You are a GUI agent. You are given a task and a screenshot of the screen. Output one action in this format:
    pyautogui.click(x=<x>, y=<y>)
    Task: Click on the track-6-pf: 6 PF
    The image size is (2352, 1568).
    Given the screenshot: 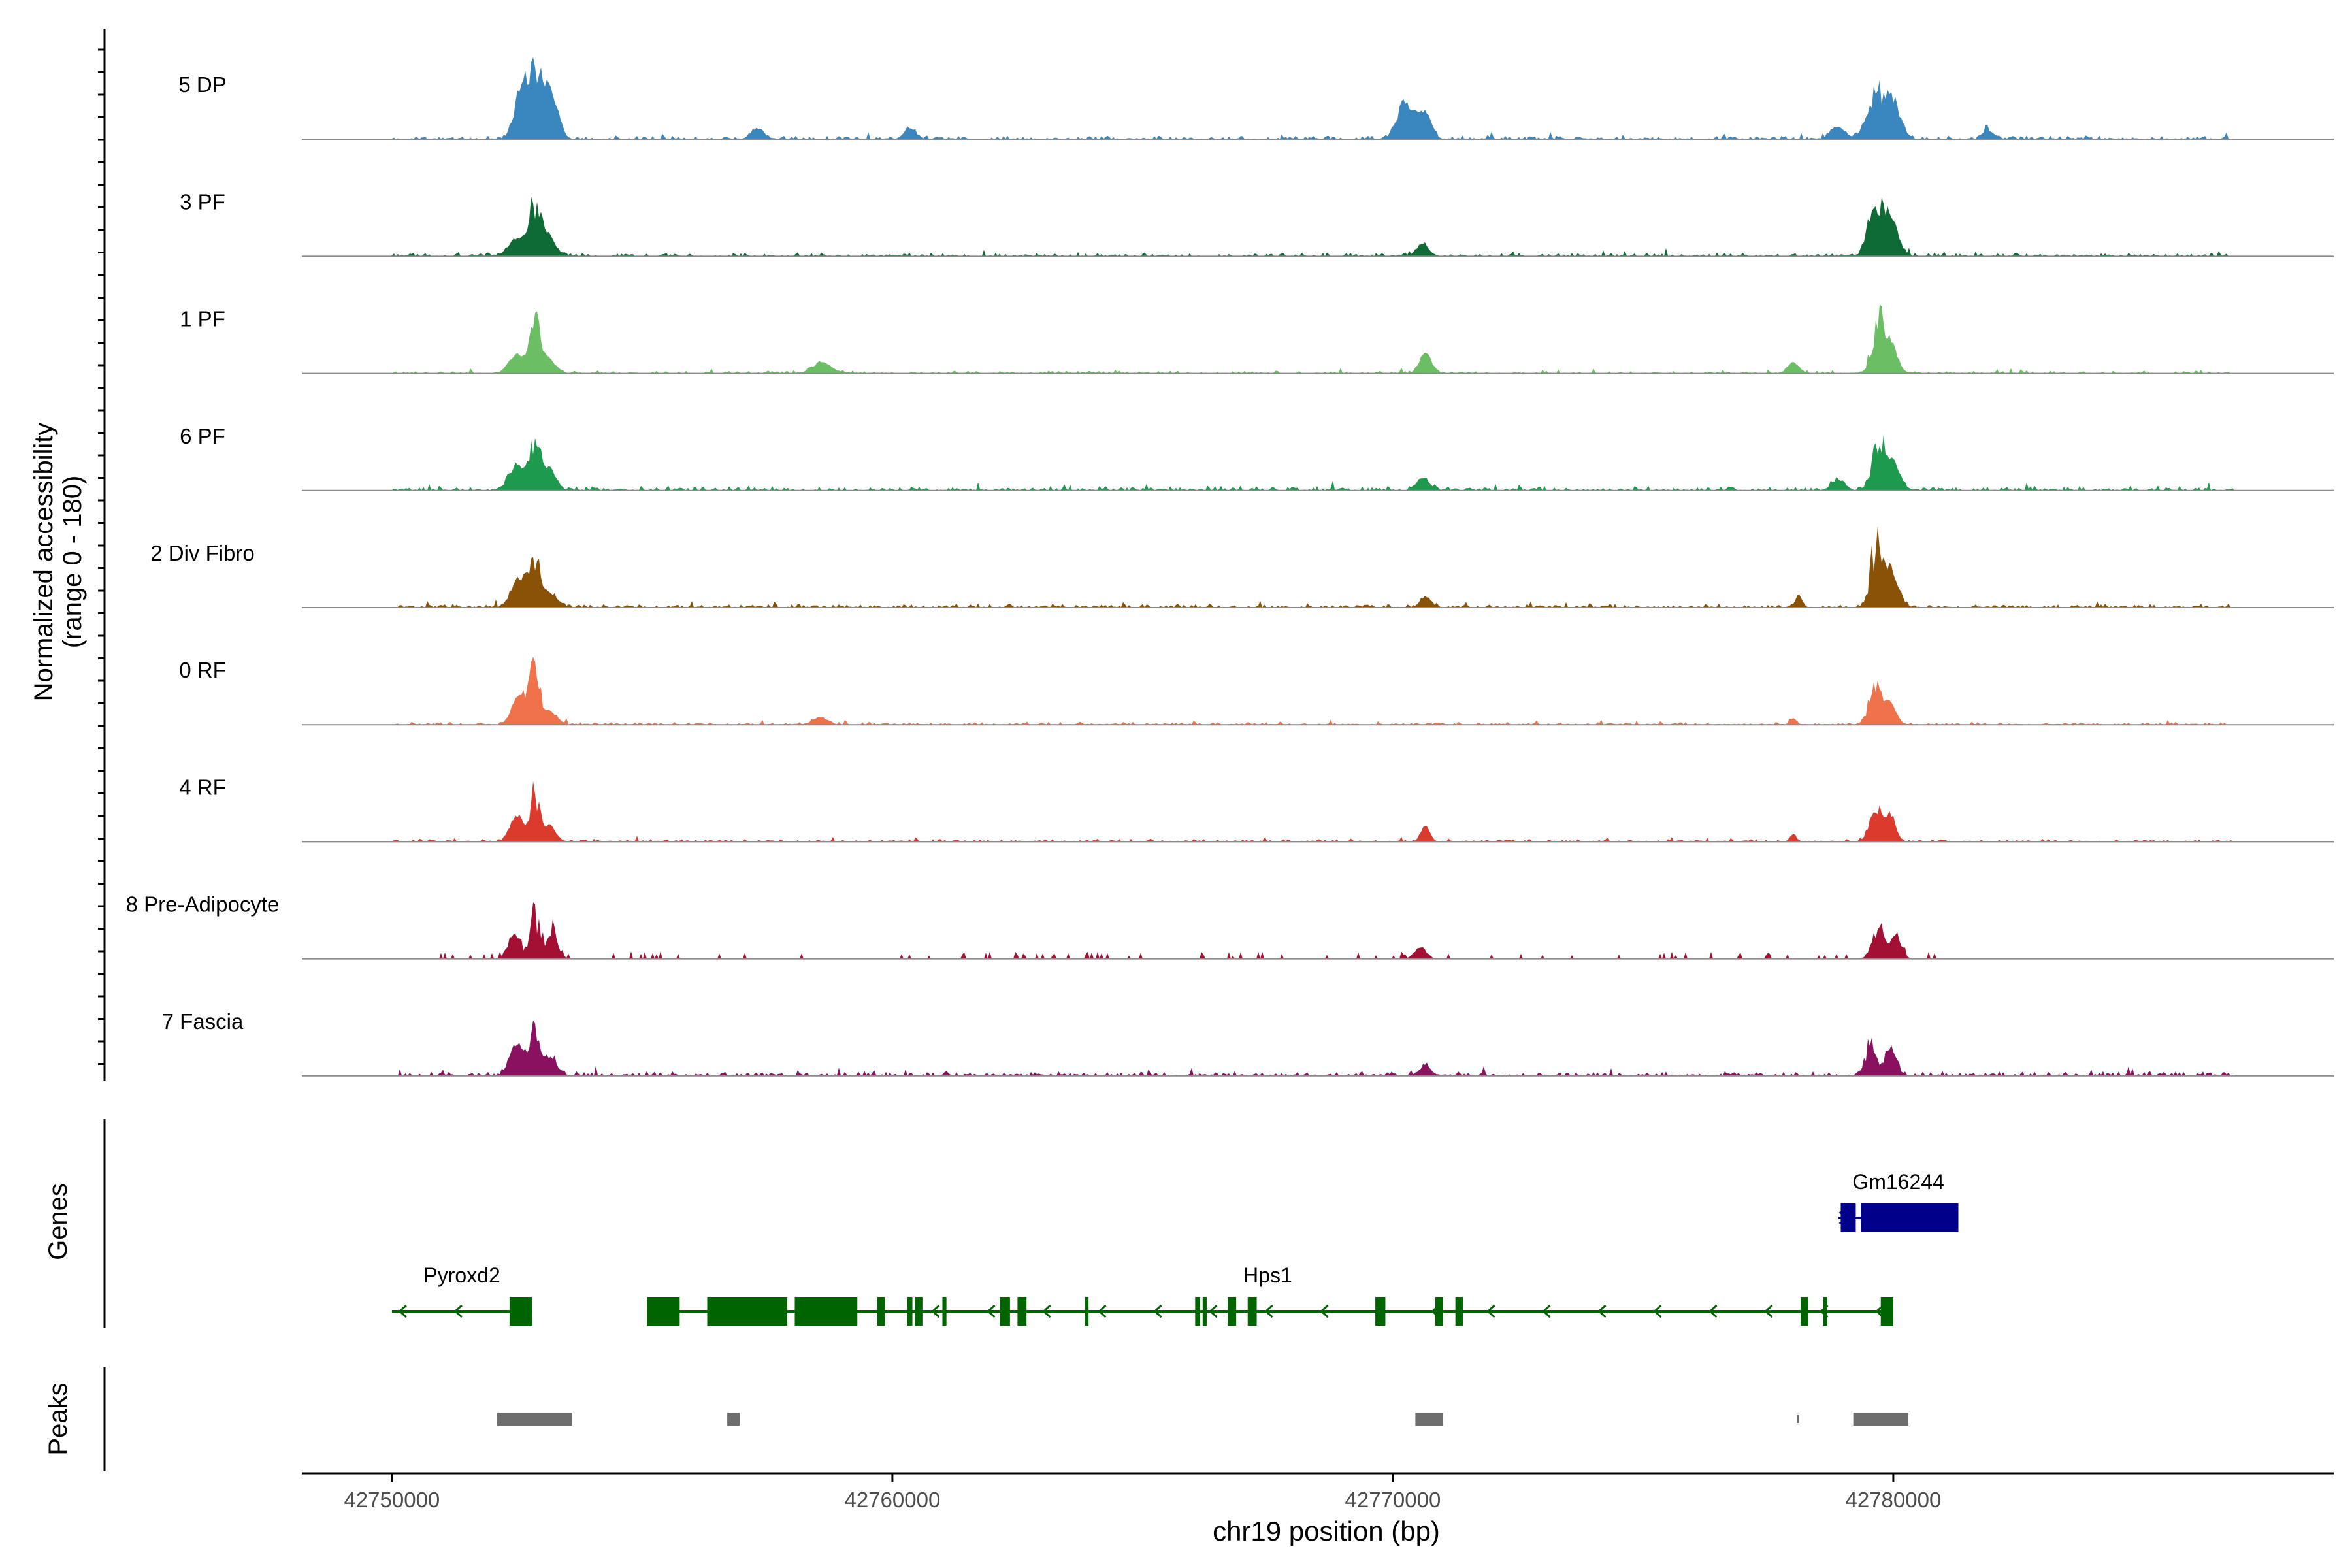 What is the action you would take?
    pyautogui.click(x=1257, y=457)
    